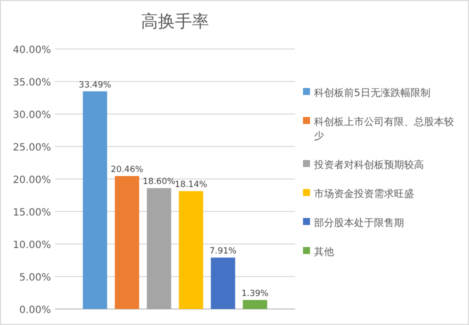 This screenshot has width=469, height=325. I want to click on legend-label: 市场资金投资需求旺盛, so click(364, 194).